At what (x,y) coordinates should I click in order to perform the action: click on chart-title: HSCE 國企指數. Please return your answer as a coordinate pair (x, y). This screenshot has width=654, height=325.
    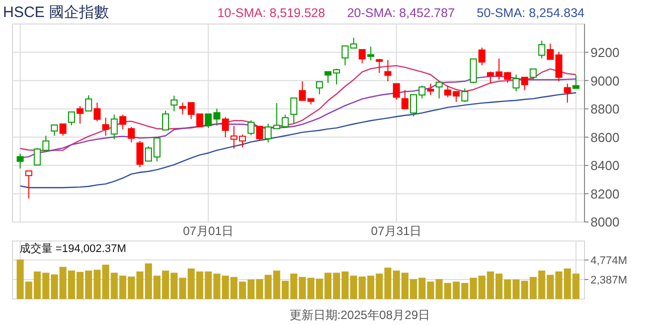
    Looking at the image, I should click on (56, 12).